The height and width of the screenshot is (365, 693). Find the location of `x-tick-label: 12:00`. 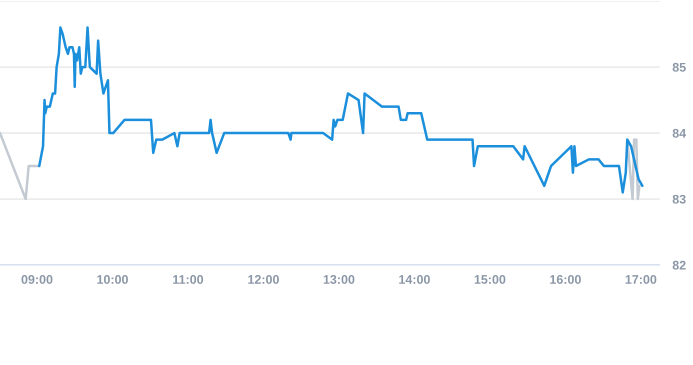

x-tick-label: 12:00 is located at coordinates (263, 279).